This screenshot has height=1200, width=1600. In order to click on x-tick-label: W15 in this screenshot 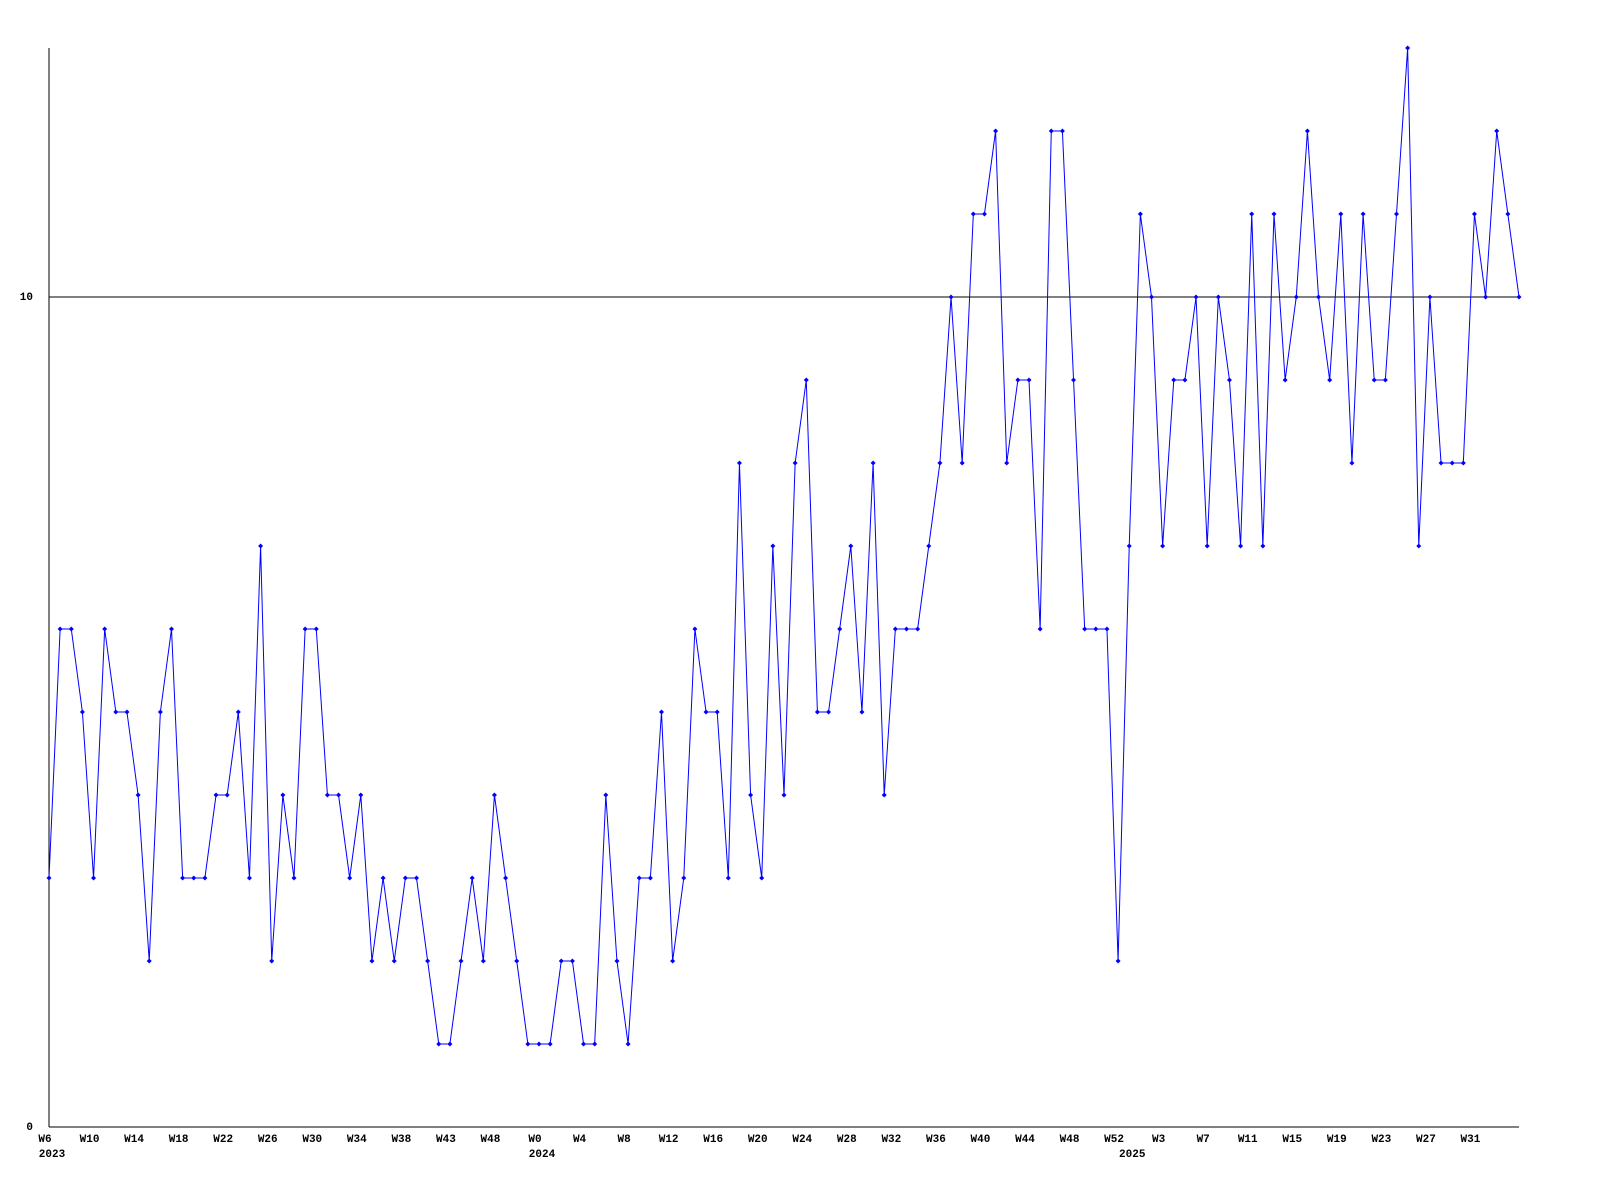, I will do `click(1292, 1140)`.